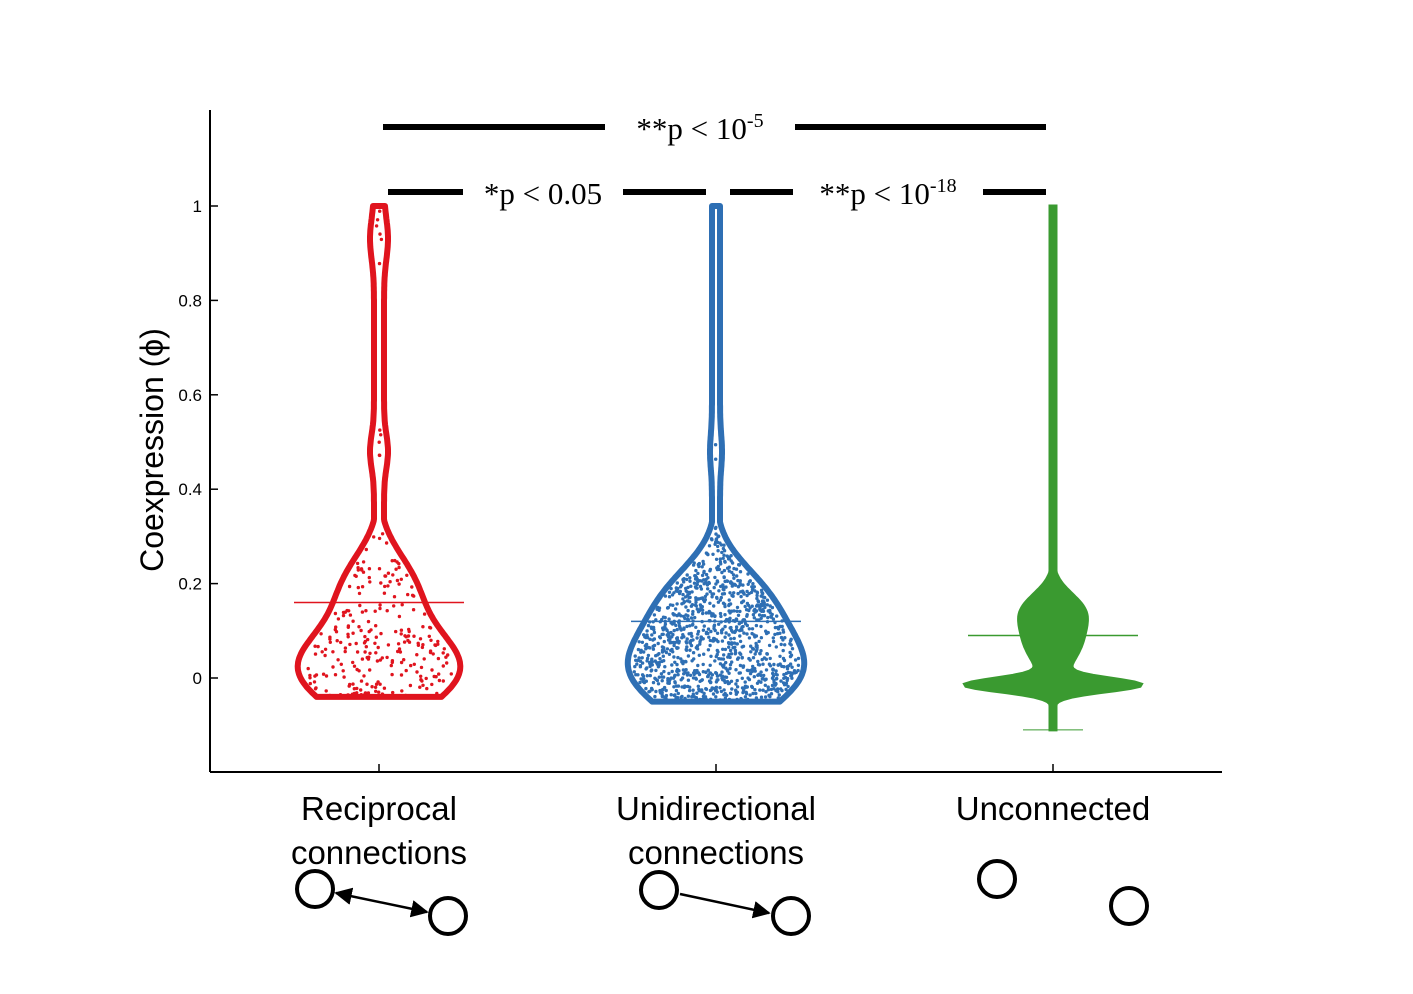 The height and width of the screenshot is (994, 1413). I want to click on significance-label: **p < 10-5, so click(699, 128).